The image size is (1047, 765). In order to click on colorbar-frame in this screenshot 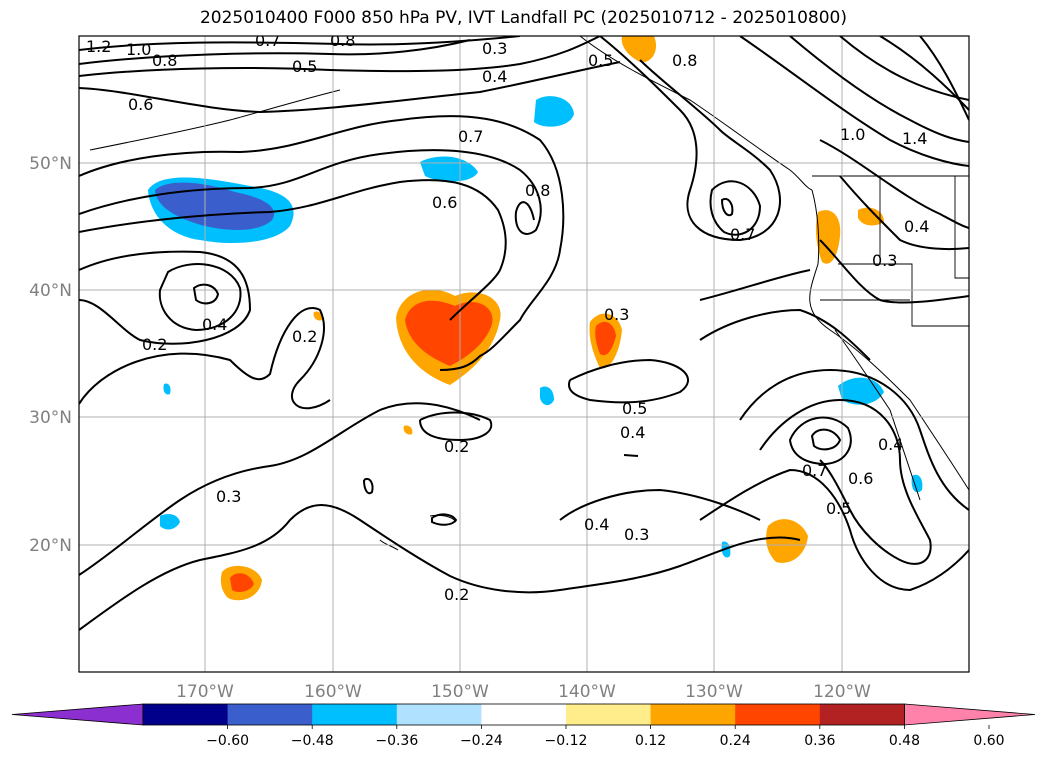, I will do `click(523, 714)`.